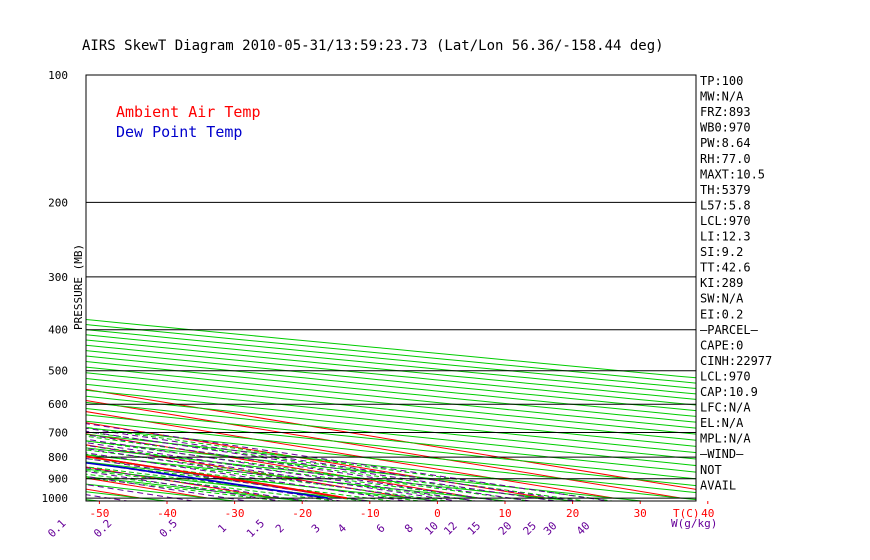 The width and height of the screenshot is (870, 560). Describe the element at coordinates (58, 330) in the screenshot. I see `pressure-tick-label: 400` at that location.